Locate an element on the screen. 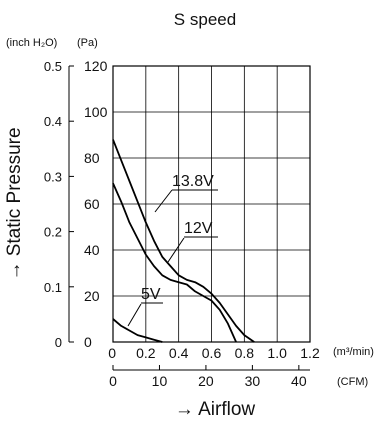 This screenshot has height=421, width=390. y-primary-tick-label: 100 is located at coordinates (96, 112).